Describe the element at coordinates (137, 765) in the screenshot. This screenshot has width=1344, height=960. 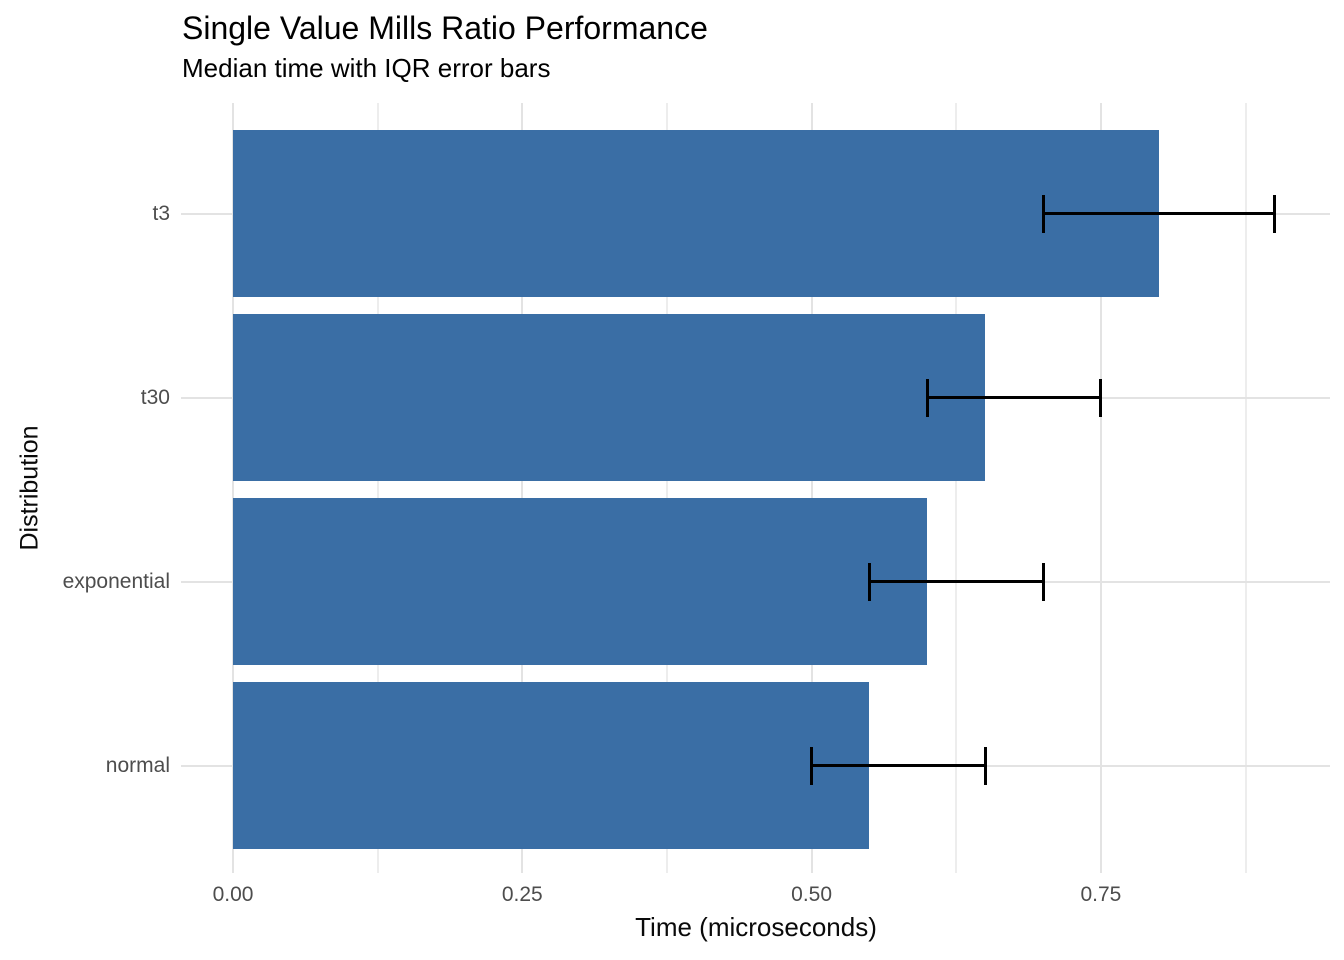
I see `y-tick-label-normal: normal` at that location.